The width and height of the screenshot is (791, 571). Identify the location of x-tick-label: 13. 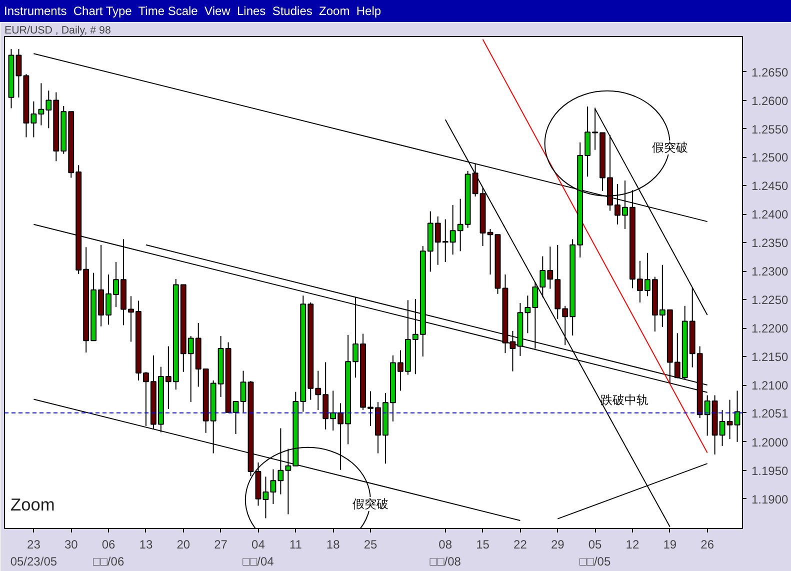
(146, 545).